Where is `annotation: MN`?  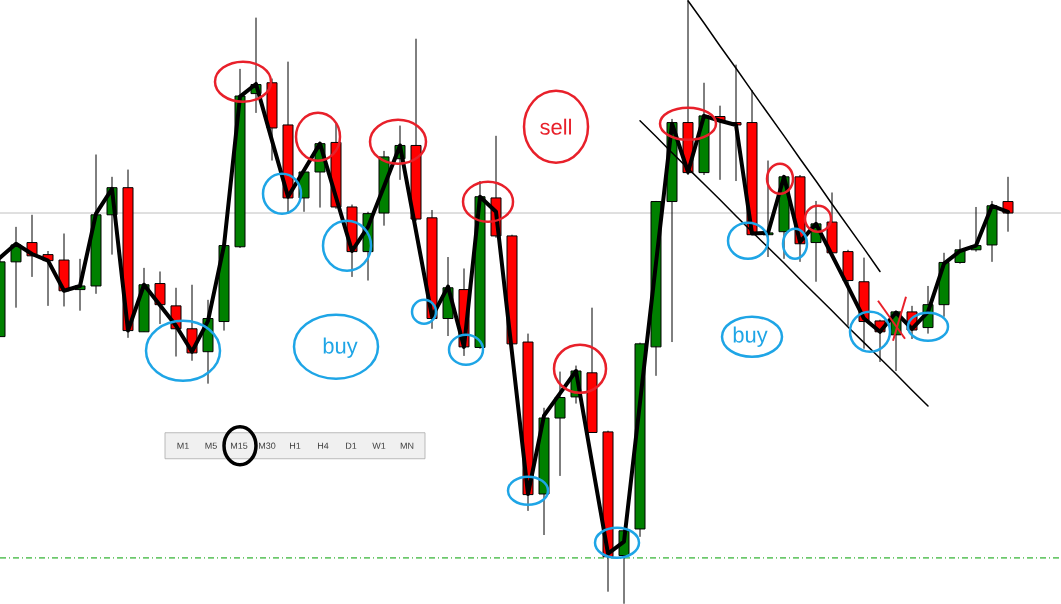 annotation: MN is located at coordinates (407, 445).